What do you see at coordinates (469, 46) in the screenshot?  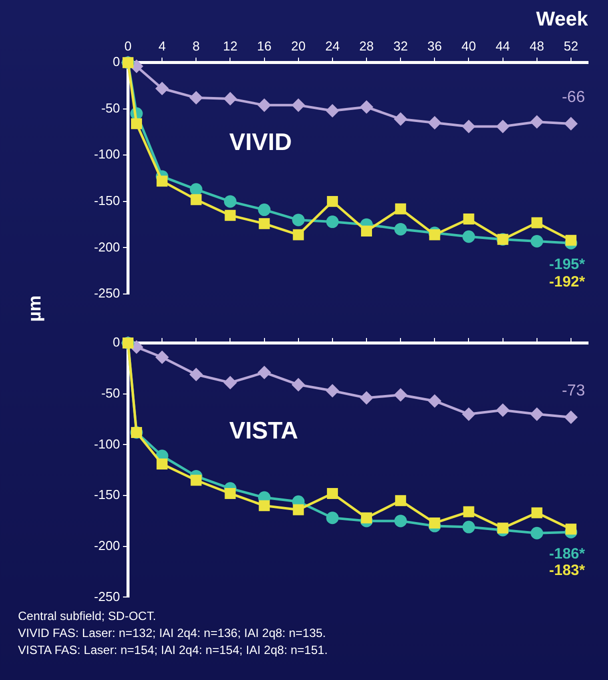 I see `x-tick-label: 40` at bounding box center [469, 46].